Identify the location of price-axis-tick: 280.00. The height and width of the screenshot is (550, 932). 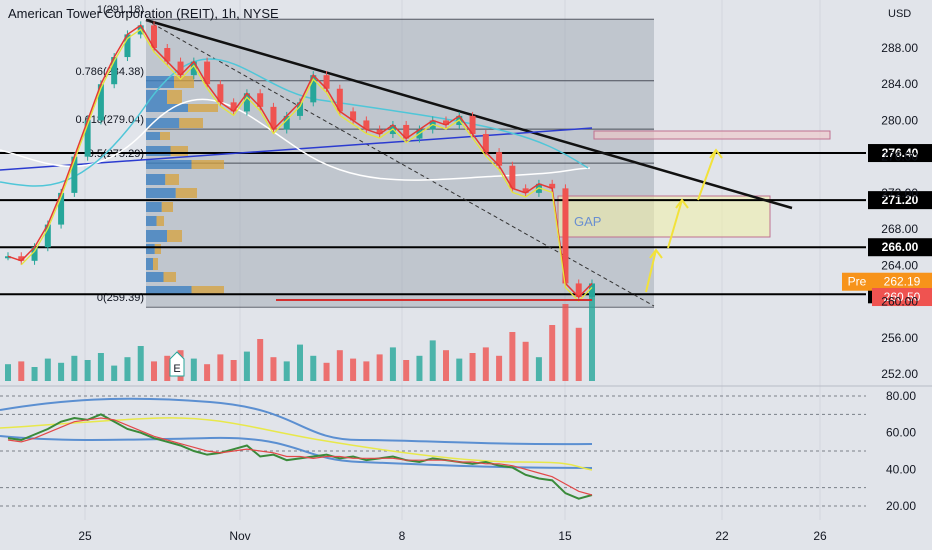
(899, 120).